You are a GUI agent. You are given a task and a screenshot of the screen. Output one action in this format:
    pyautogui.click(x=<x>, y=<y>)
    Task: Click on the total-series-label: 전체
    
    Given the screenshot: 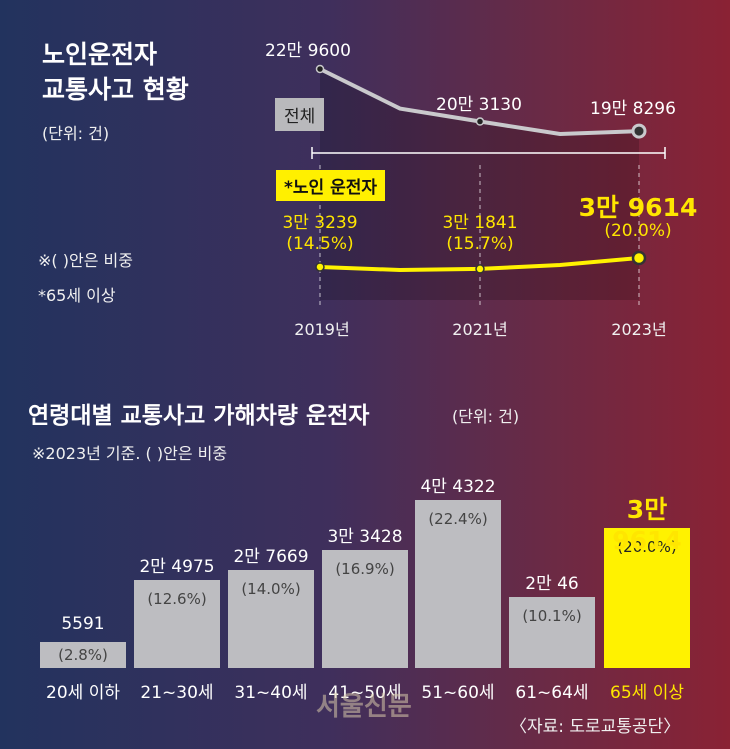 What is the action you would take?
    pyautogui.click(x=300, y=114)
    